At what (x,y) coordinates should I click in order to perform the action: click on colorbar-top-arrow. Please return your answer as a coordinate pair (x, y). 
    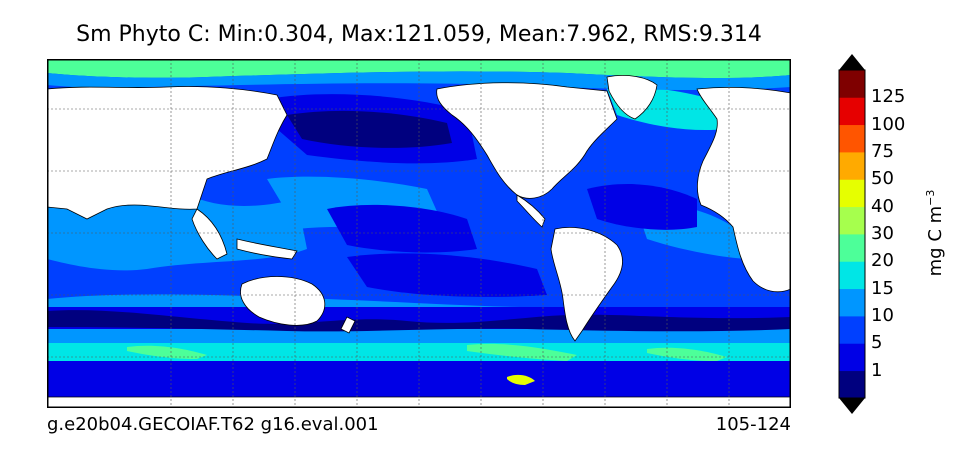
    Looking at the image, I should click on (852, 62).